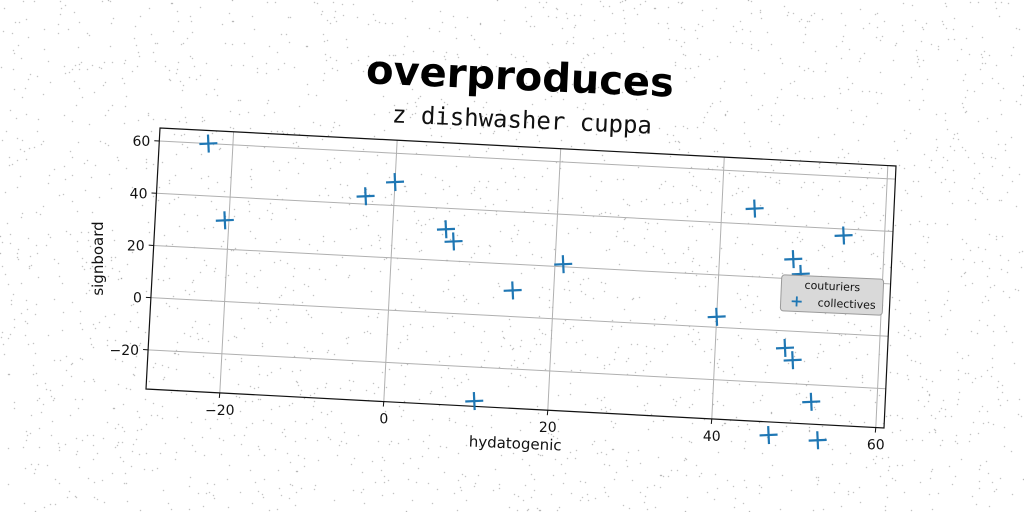  I want to click on legend-entry-collectives: collectives, so click(846, 304).